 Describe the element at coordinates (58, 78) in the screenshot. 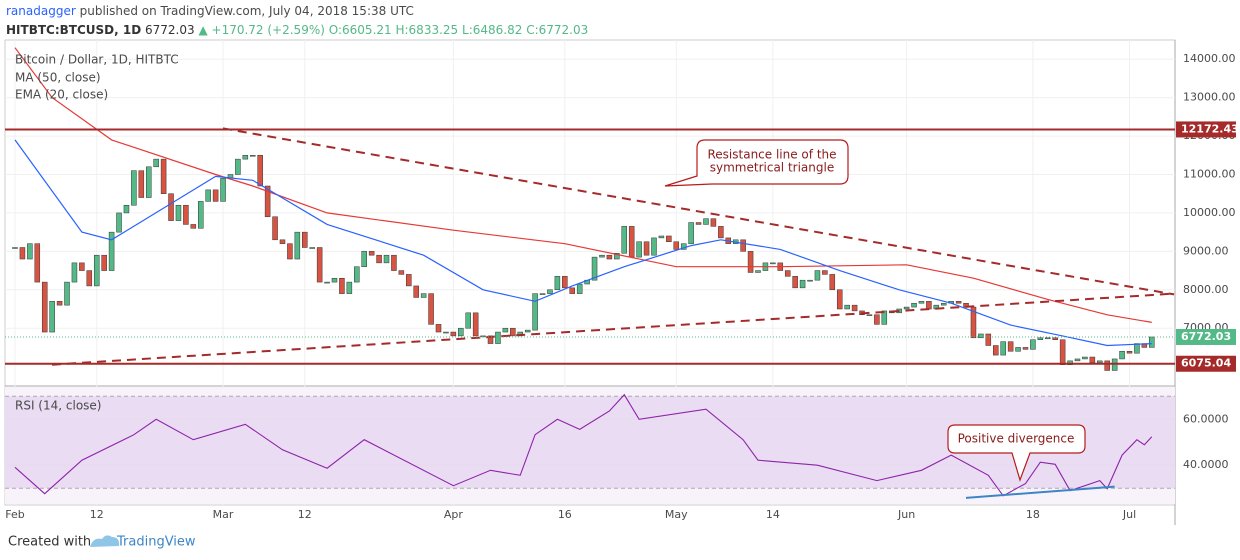

I see `legend-entry: MA (50, close)` at that location.